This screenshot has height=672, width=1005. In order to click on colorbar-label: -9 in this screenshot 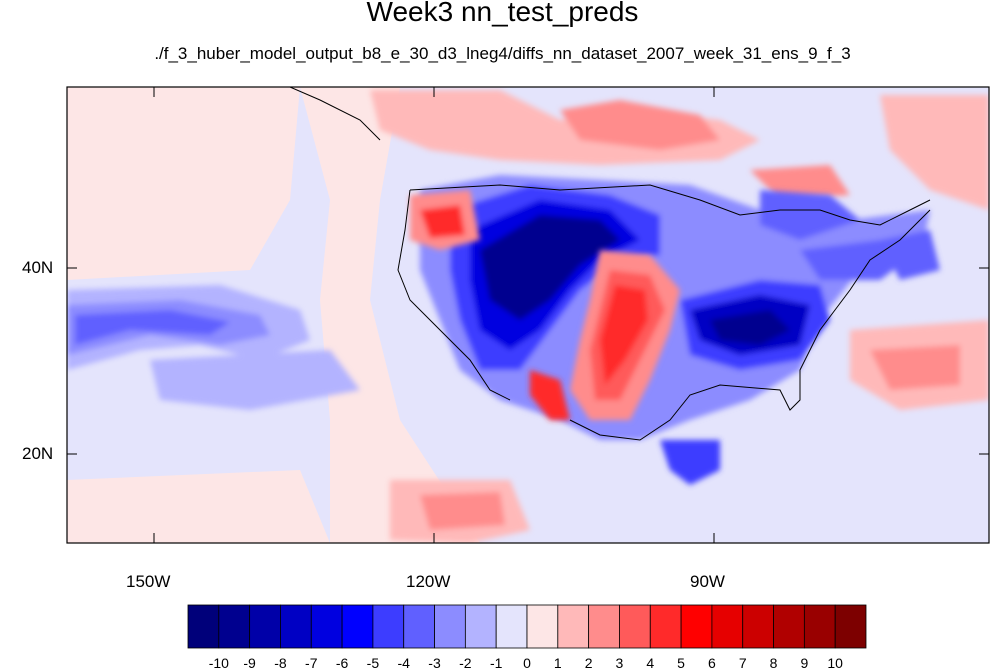, I will do `click(249, 663)`.